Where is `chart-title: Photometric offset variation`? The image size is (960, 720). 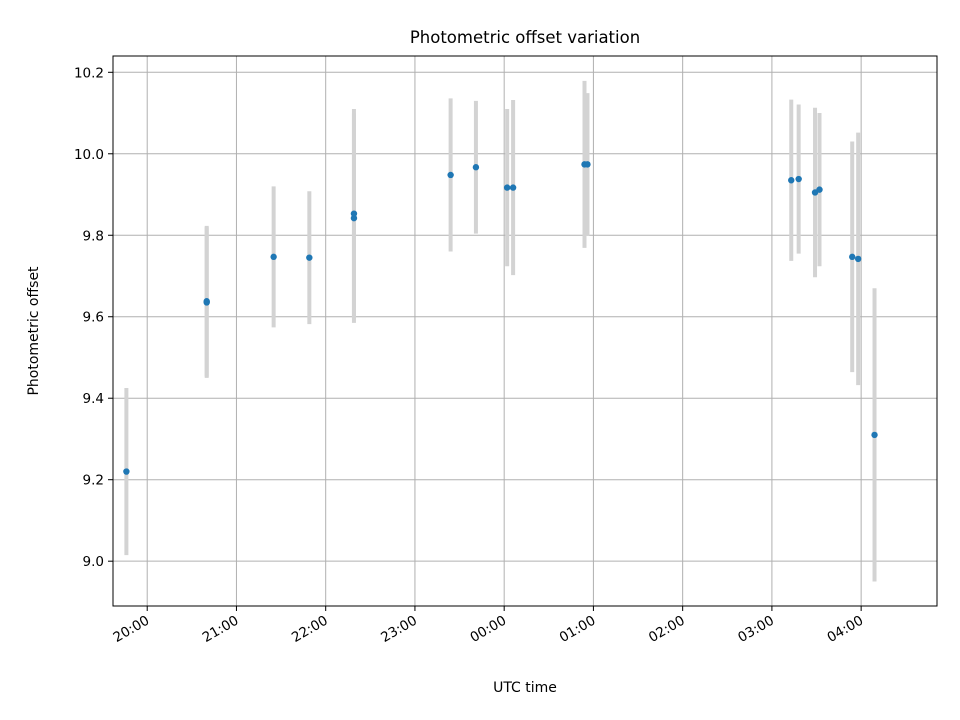 chart-title: Photometric offset variation is located at coordinates (525, 37).